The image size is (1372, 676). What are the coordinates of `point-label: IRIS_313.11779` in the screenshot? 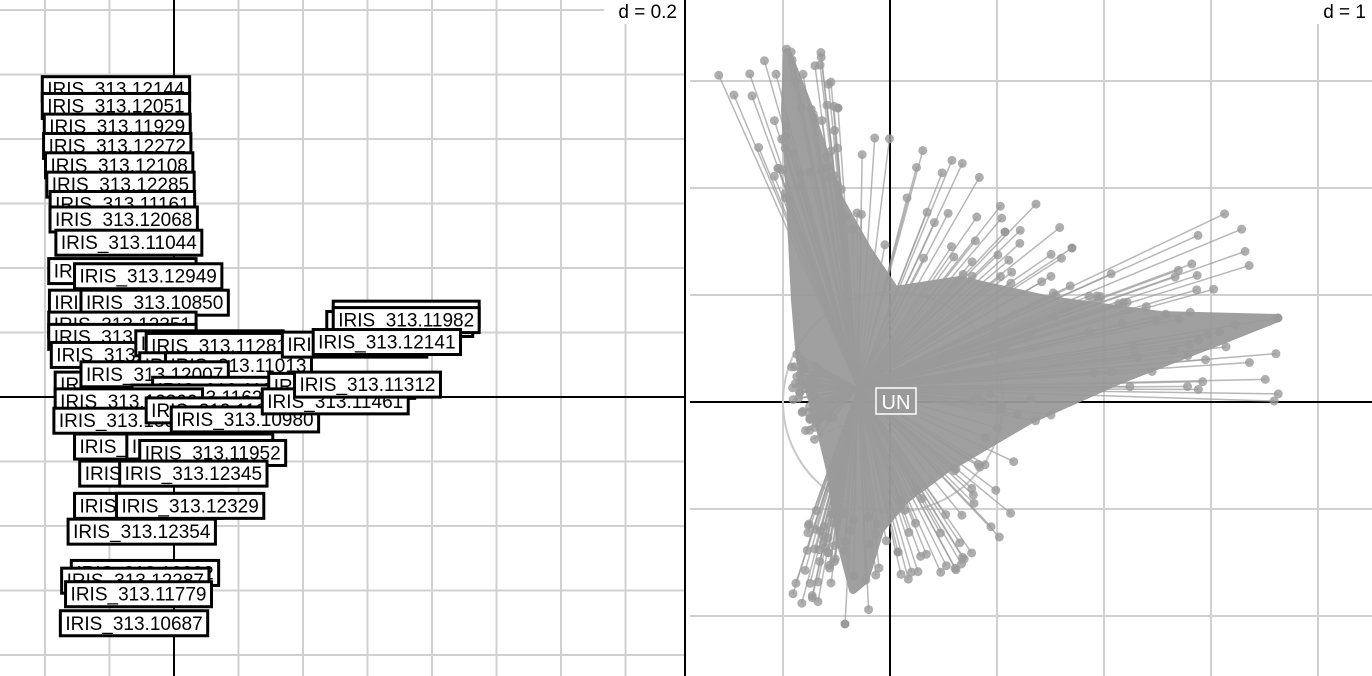 It's located at (138, 594).